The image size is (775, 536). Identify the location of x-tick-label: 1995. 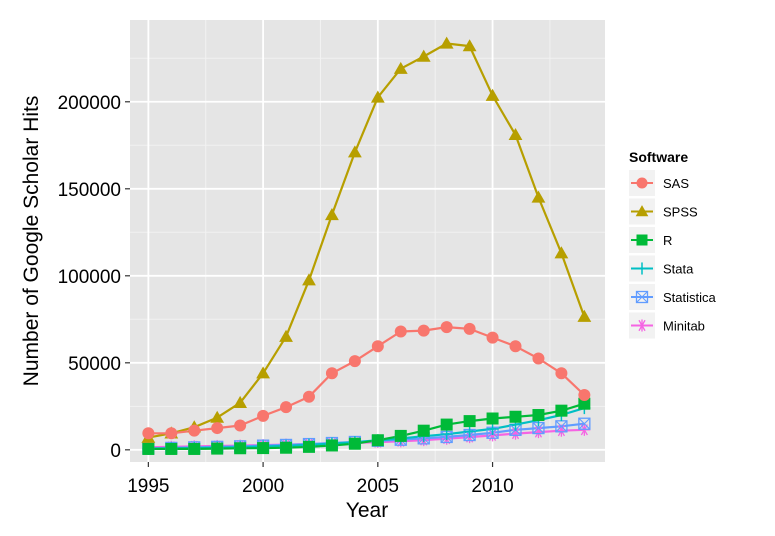
(148, 486).